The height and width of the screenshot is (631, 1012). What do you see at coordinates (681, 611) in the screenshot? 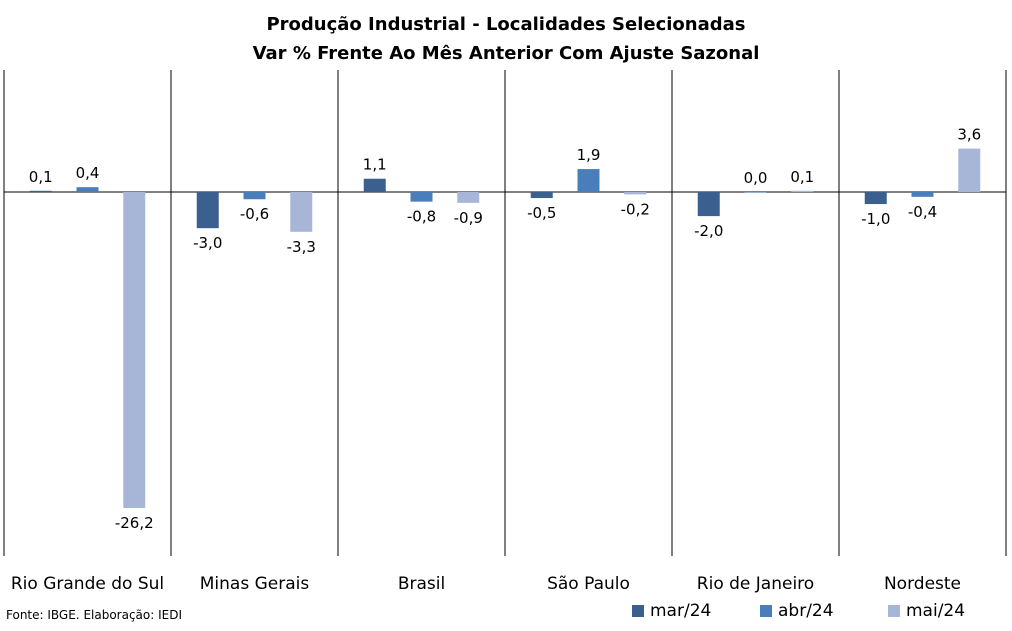
I see `legend-label-mar24: mar/24` at bounding box center [681, 611].